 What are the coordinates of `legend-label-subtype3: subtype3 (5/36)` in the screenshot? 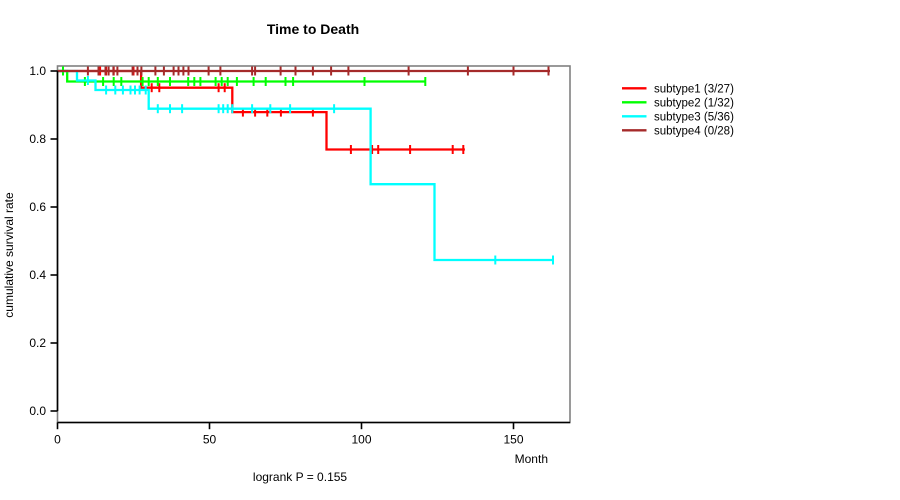 It's located at (694, 117).